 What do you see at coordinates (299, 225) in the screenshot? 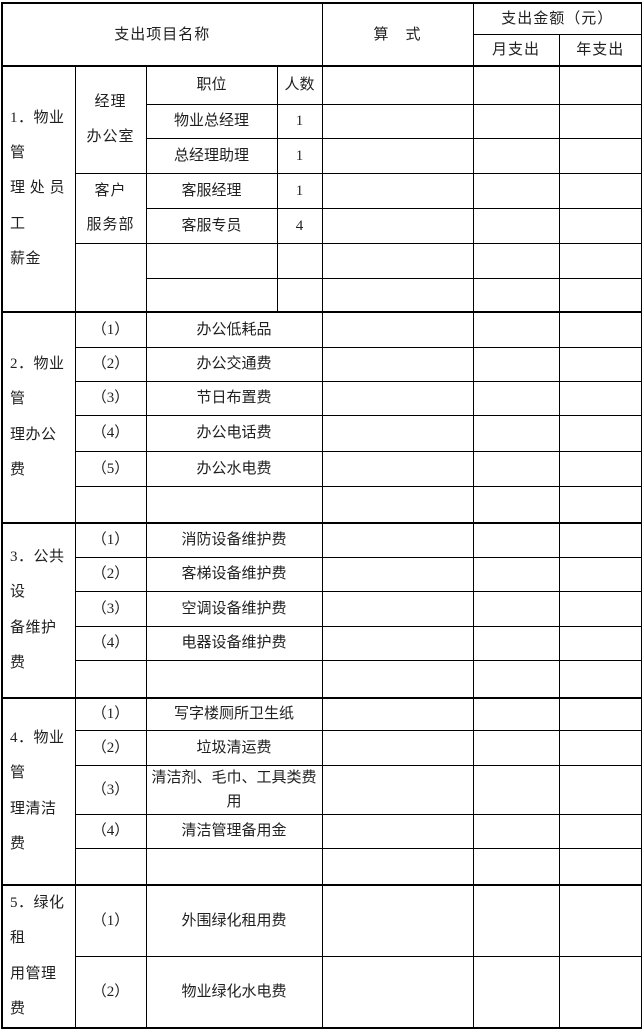
I see `headcount-cell: 4` at bounding box center [299, 225].